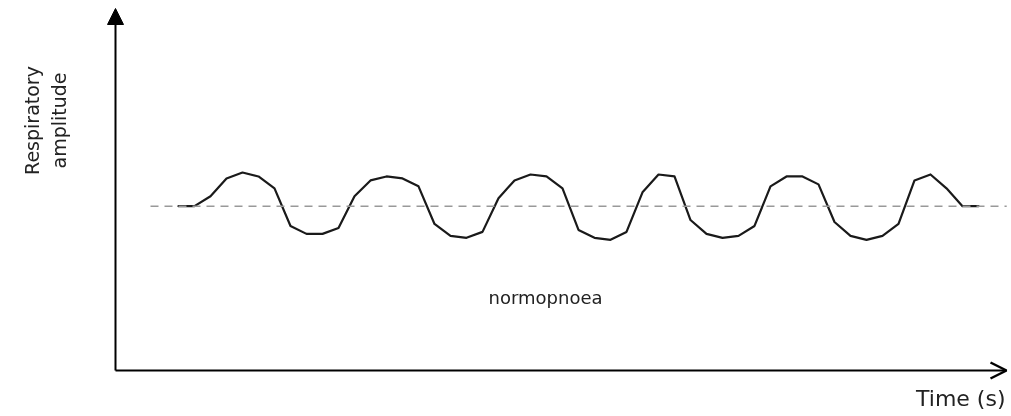  I want to click on annotation: normopnoea, so click(545, 297).